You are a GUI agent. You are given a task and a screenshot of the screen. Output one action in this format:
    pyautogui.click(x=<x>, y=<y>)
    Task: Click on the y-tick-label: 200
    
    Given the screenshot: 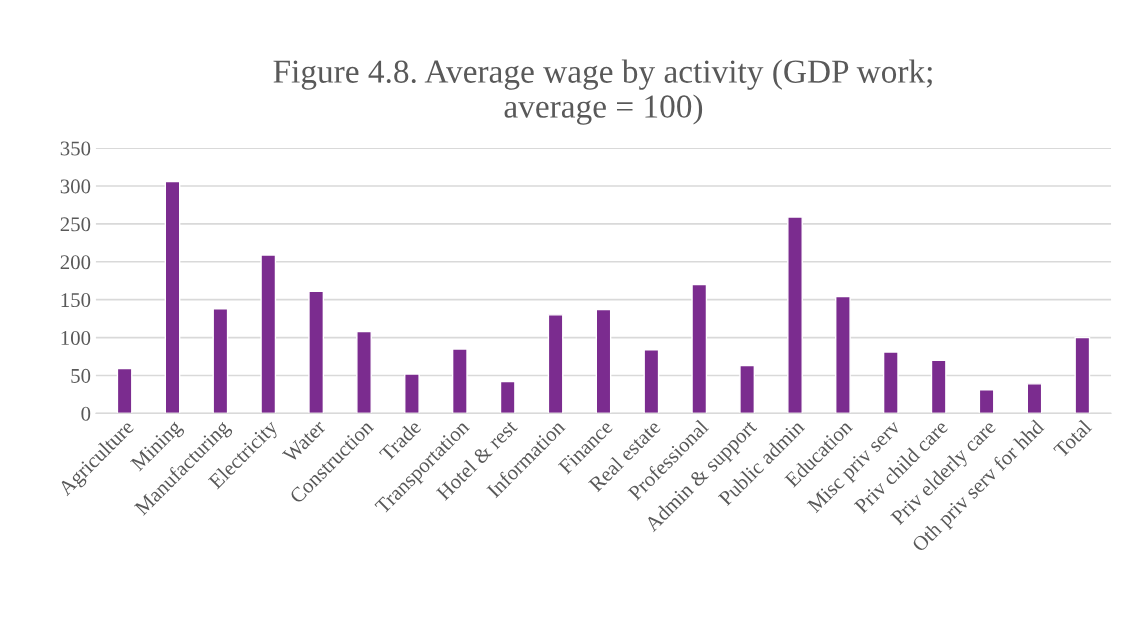 What is the action you would take?
    pyautogui.click(x=75, y=262)
    